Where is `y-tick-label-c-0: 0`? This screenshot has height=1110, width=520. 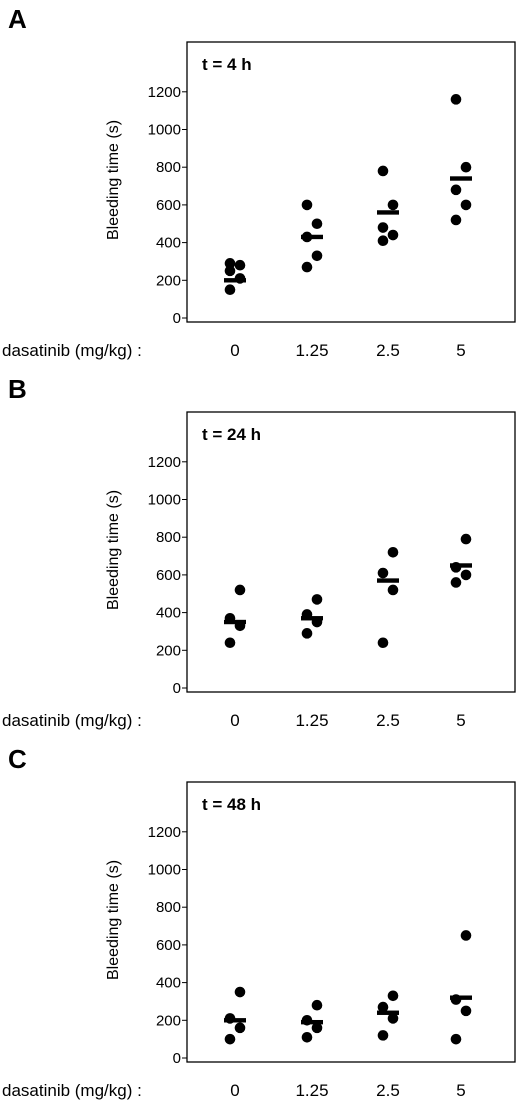
y-tick-label-c-0: 0 is located at coordinates (177, 1058).